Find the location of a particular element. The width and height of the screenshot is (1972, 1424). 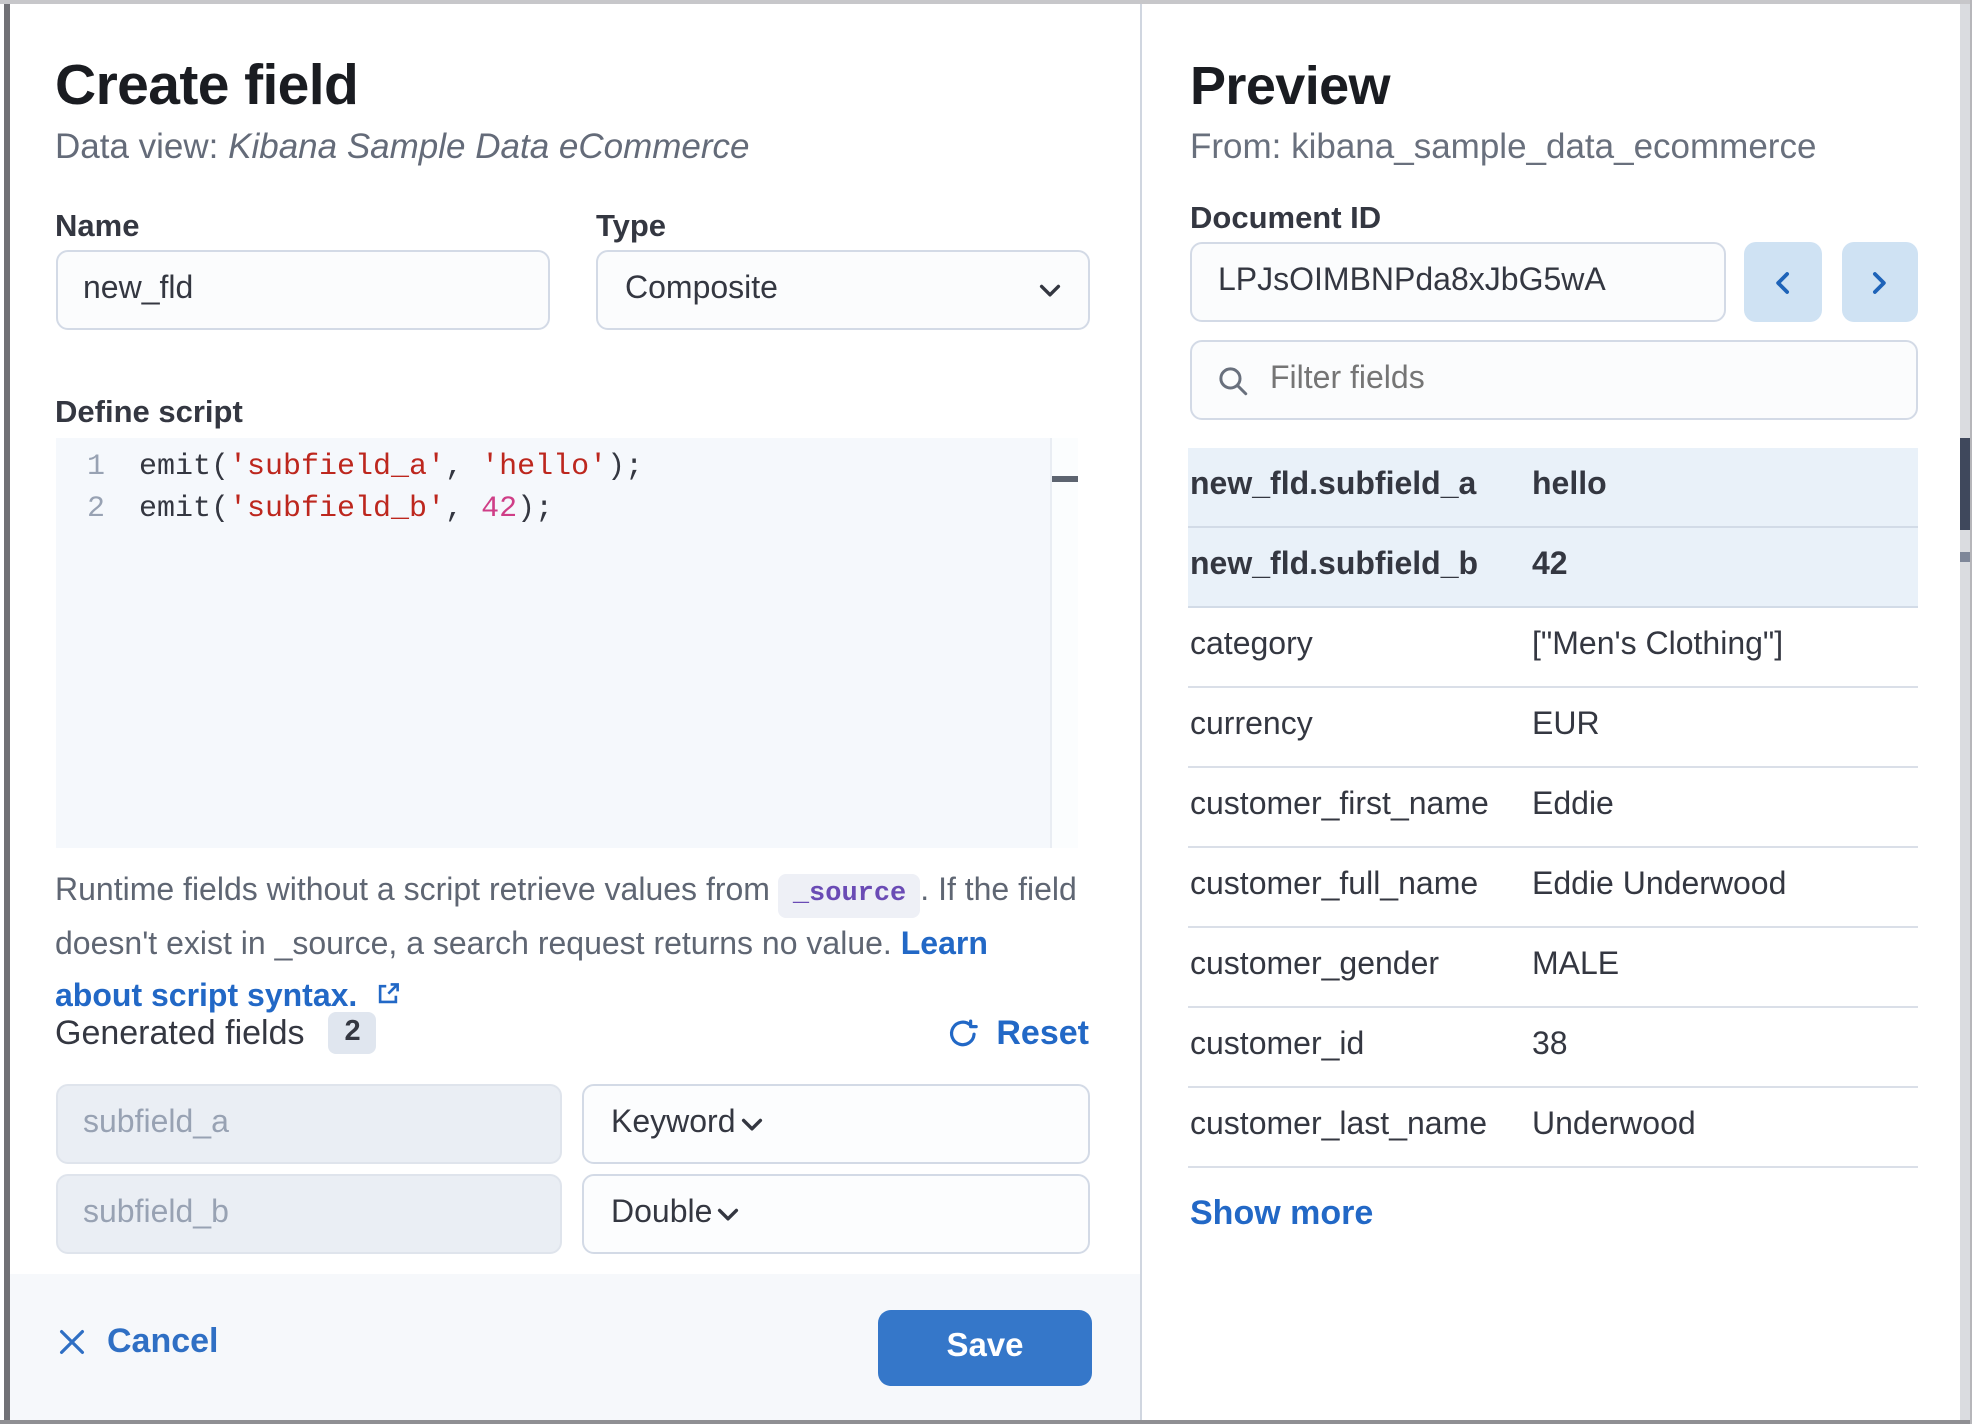

data-view-prefix: Data view: is located at coordinates (142, 146).